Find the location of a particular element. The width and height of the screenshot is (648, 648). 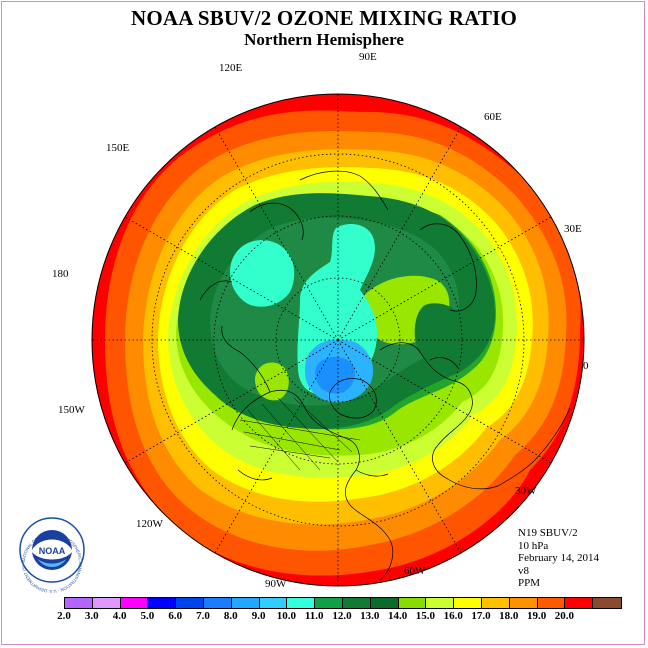

meridian-60e is located at coordinates (399, 233).